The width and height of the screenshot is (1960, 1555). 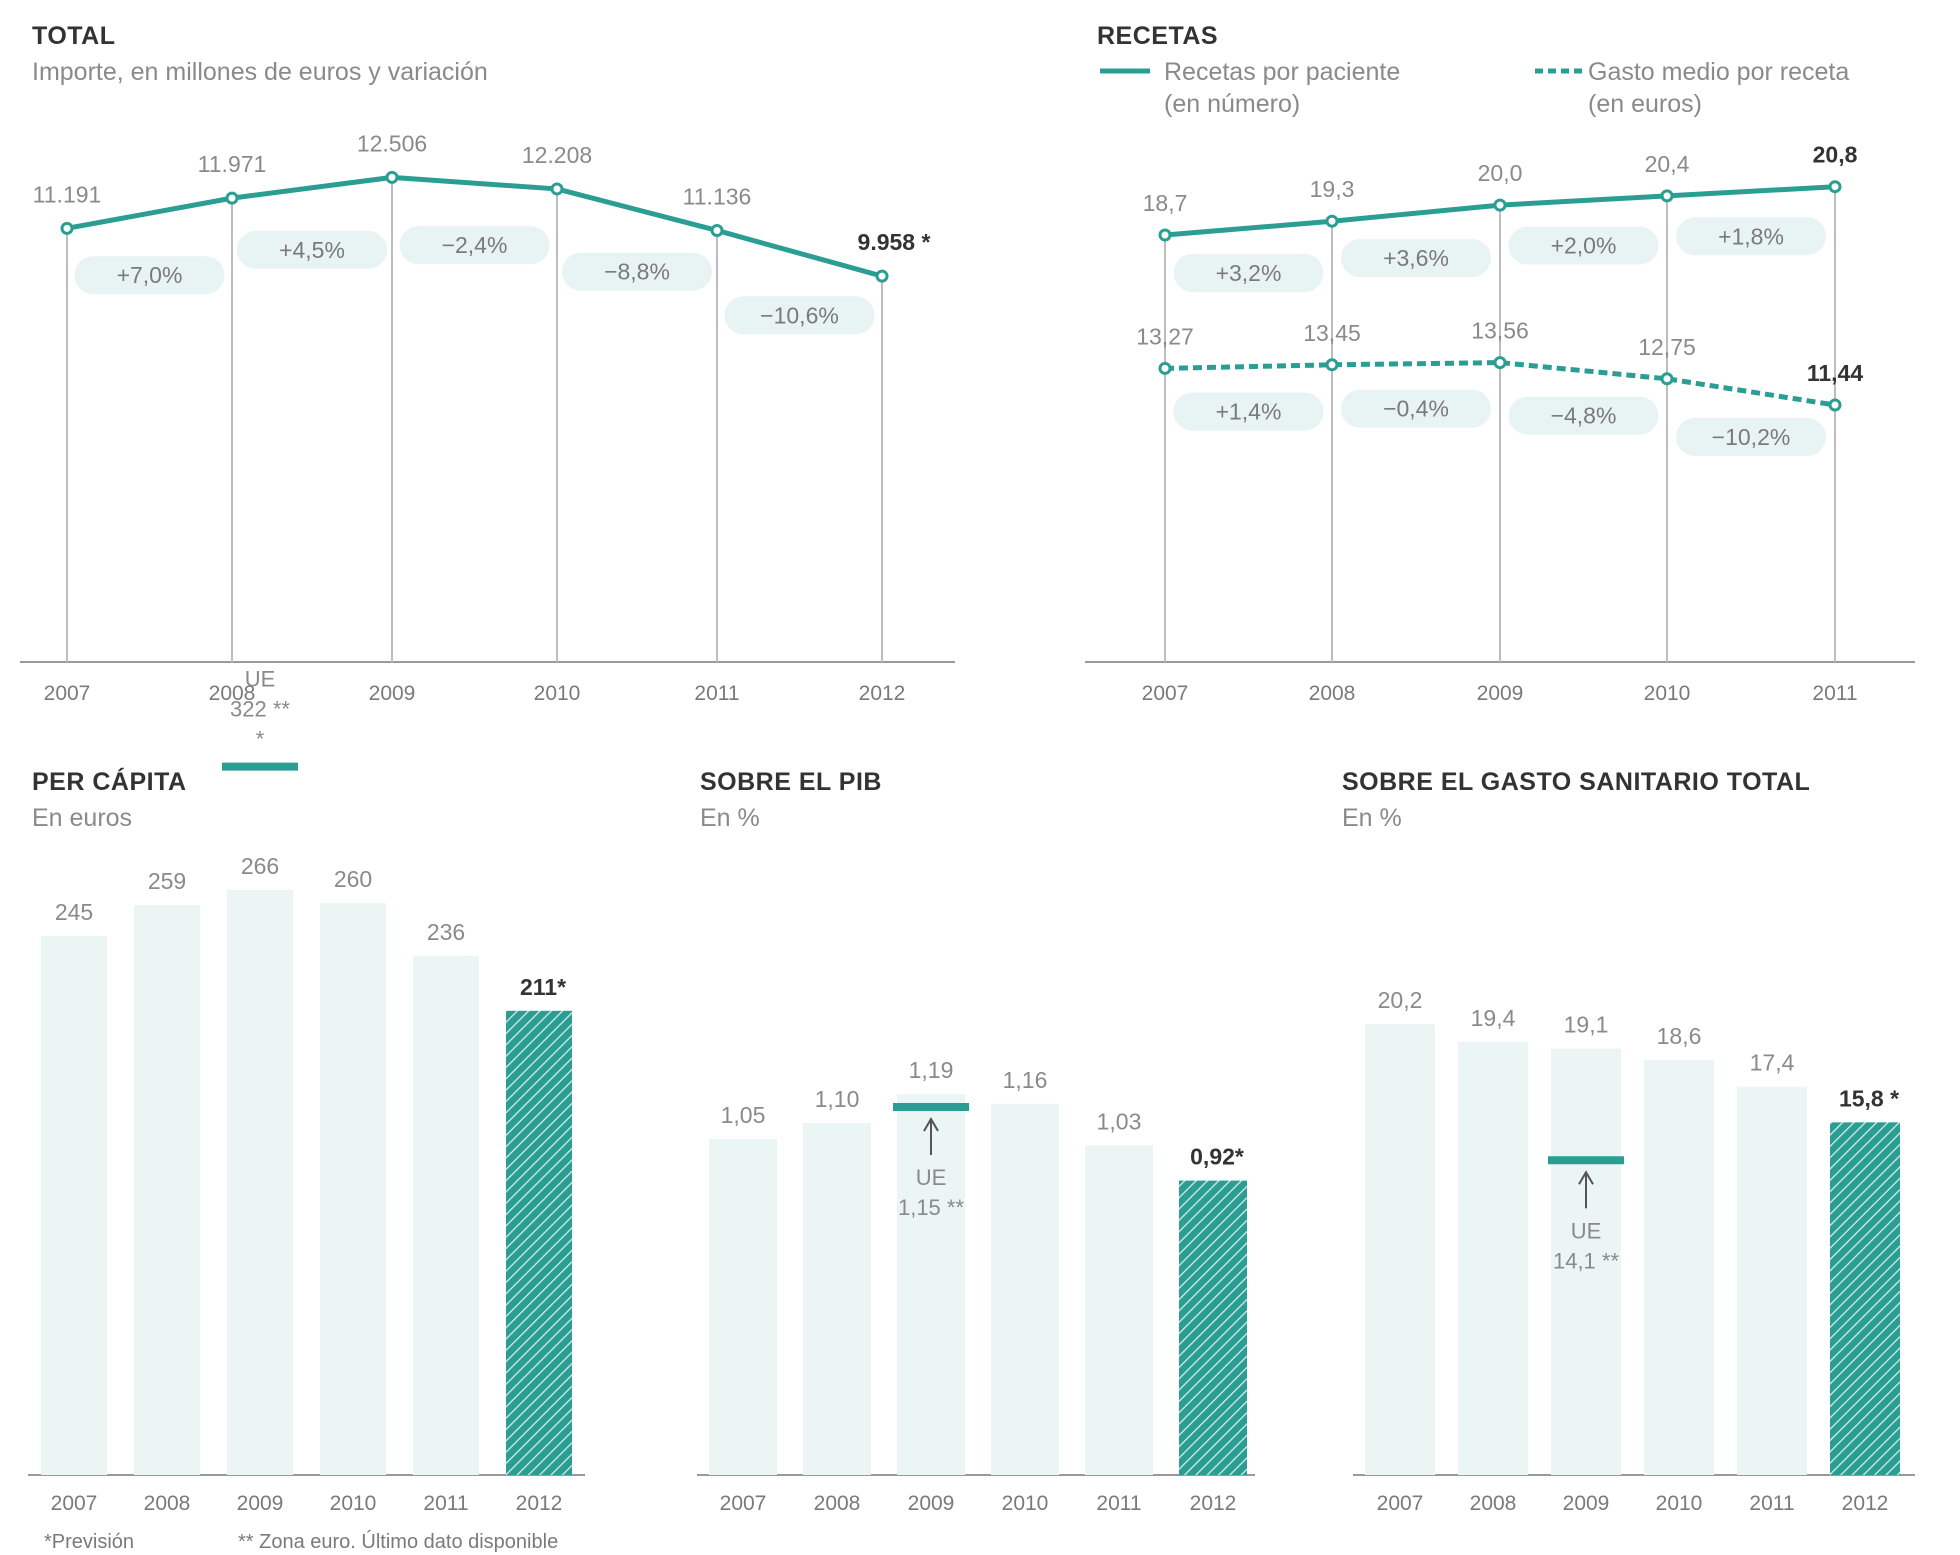 What do you see at coordinates (1025, 1080) in the screenshot?
I see `pib-value-label: 1,16` at bounding box center [1025, 1080].